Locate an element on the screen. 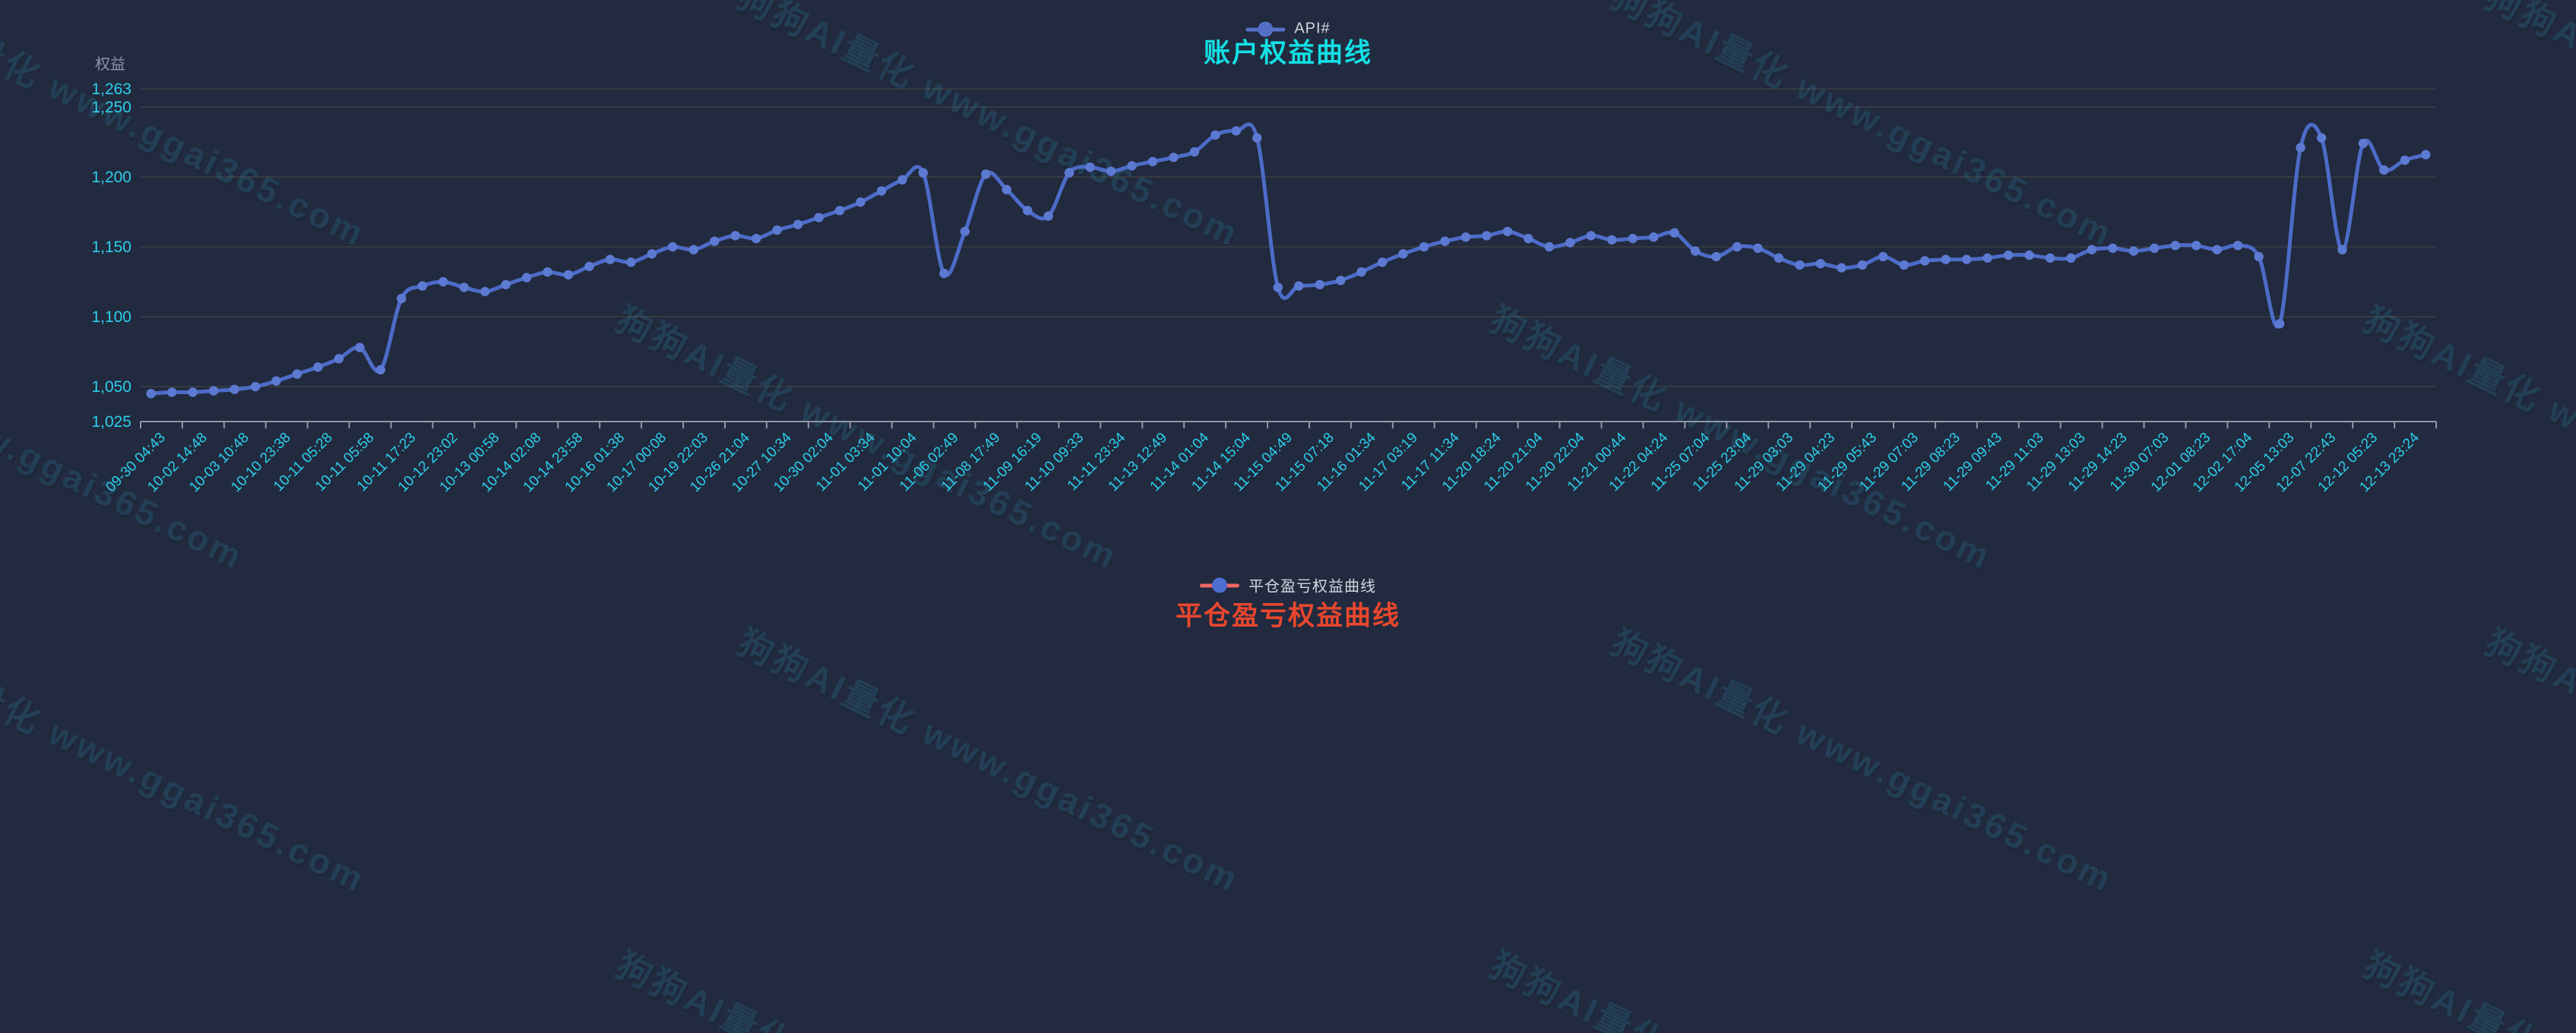  legend-label: 平仓盈亏权益曲线 is located at coordinates (1312, 586).